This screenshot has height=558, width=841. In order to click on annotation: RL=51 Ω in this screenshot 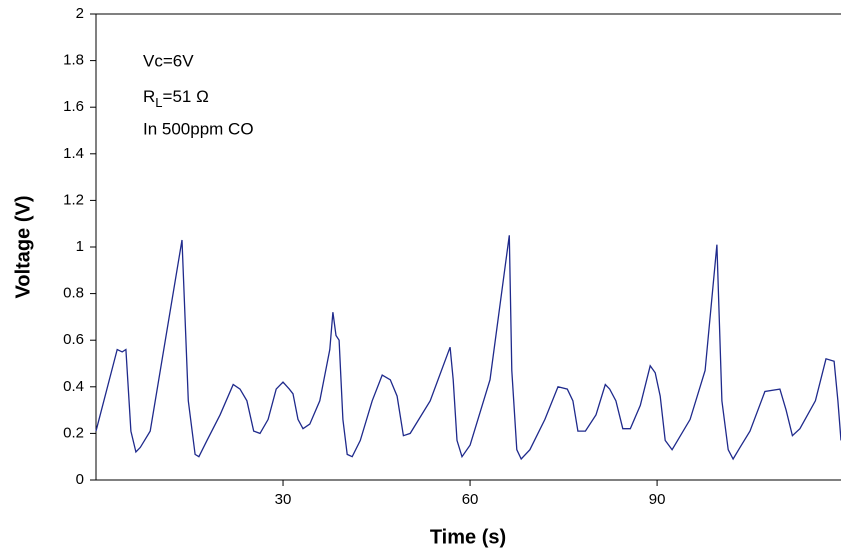, I will do `click(176, 98)`.